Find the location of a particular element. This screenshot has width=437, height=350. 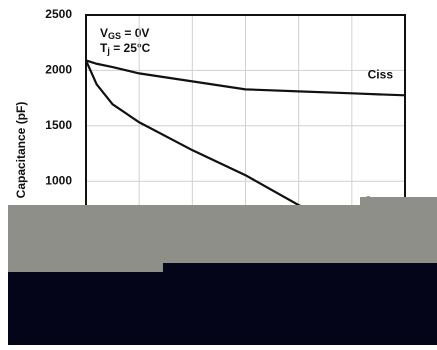

annotation-text: T is located at coordinates (104, 48).